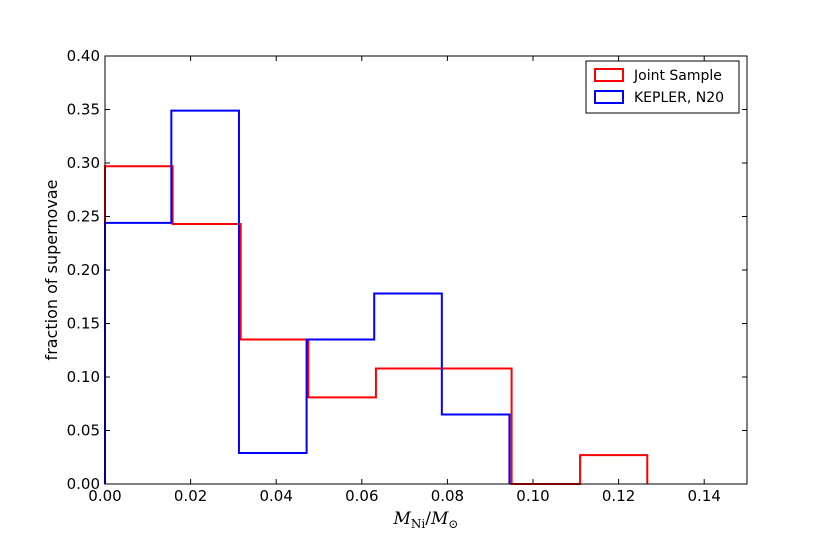 This screenshot has width=830, height=554. Describe the element at coordinates (83, 56) in the screenshot. I see `y-tick-label: 0.40` at that location.